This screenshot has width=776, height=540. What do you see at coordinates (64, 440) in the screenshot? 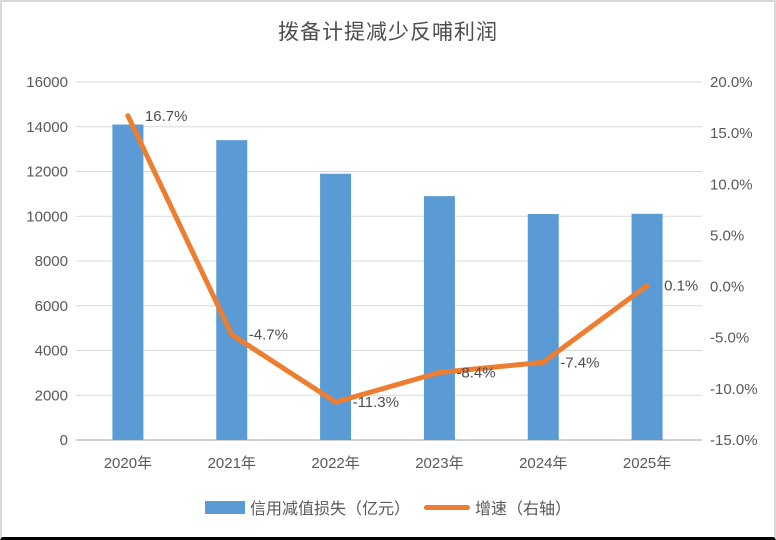
I see `left-axis-tick-label: 0` at bounding box center [64, 440].